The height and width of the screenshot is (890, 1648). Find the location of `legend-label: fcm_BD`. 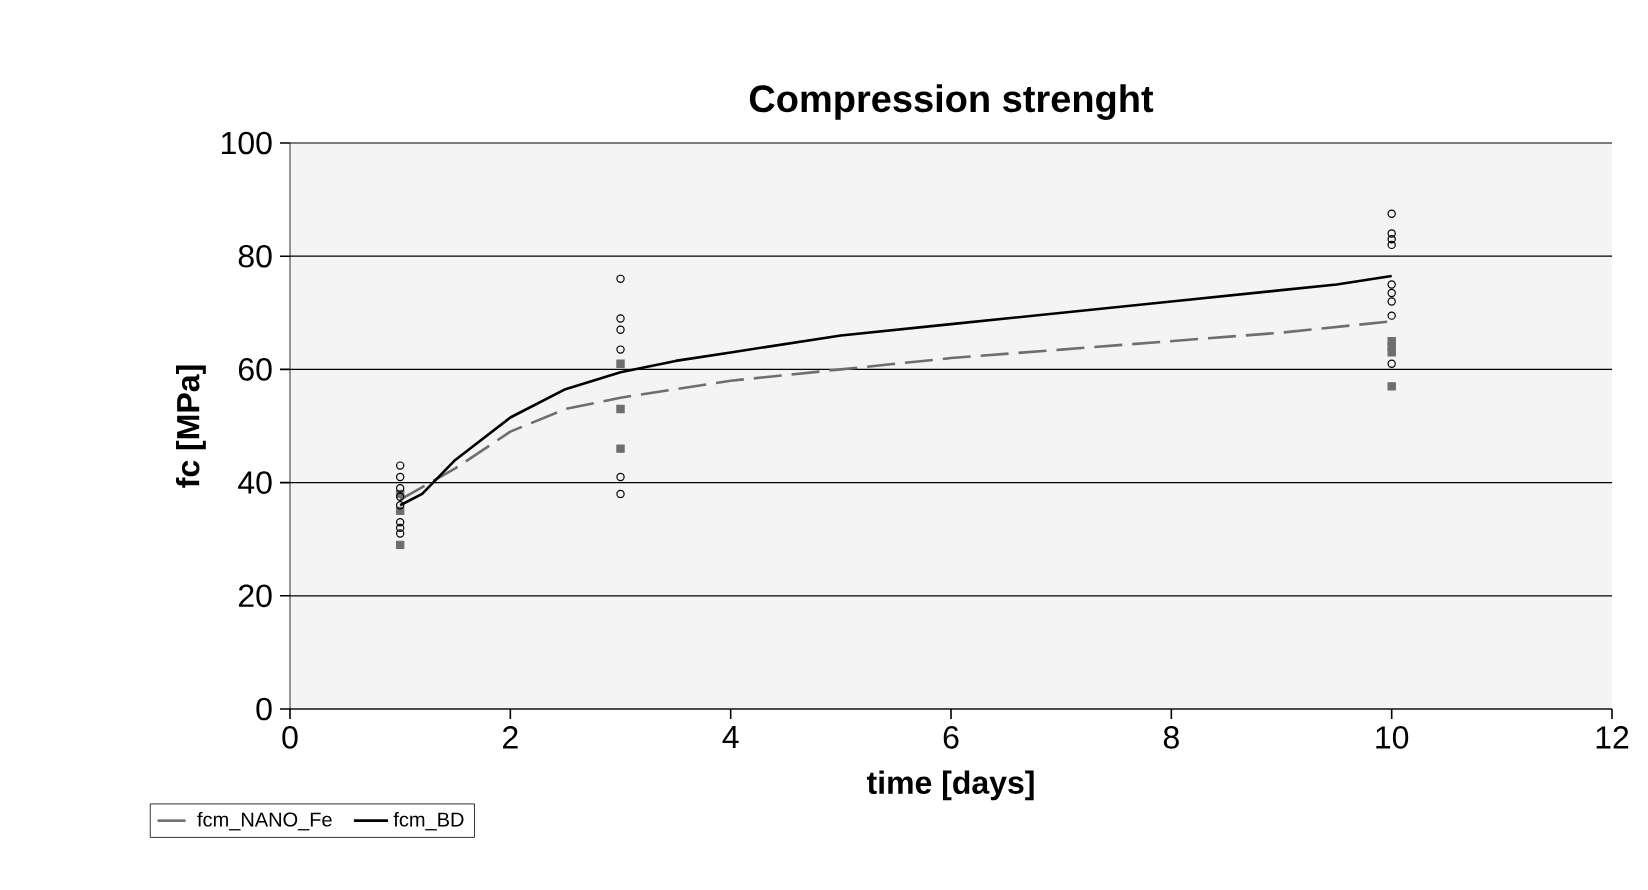

legend-label: fcm_BD is located at coordinates (428, 821).